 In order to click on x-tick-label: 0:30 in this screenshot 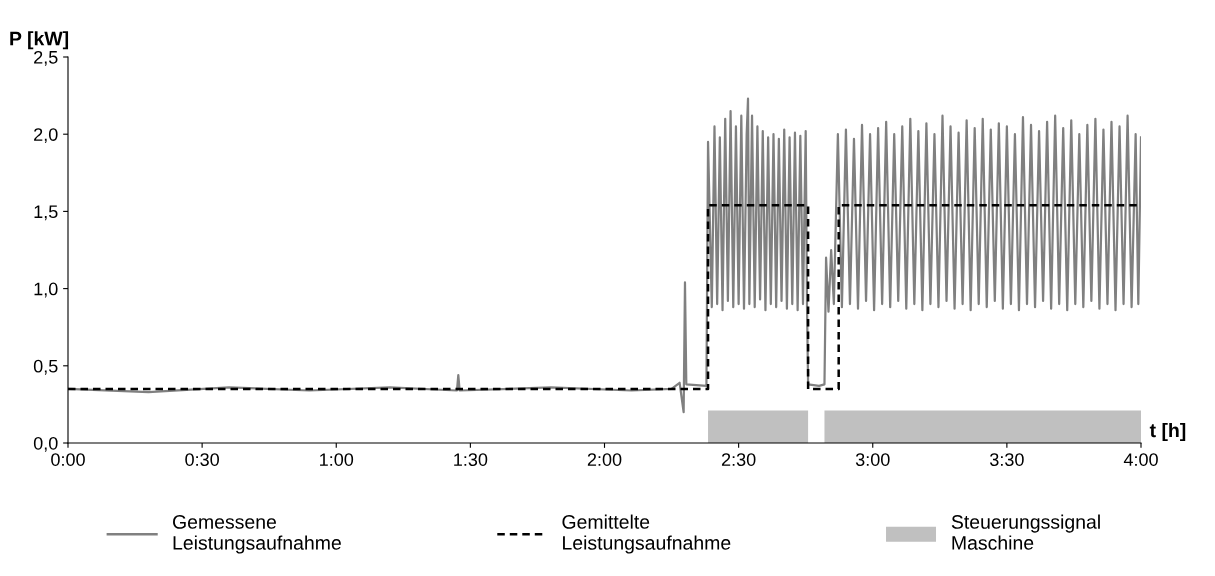, I will do `click(202, 459)`.